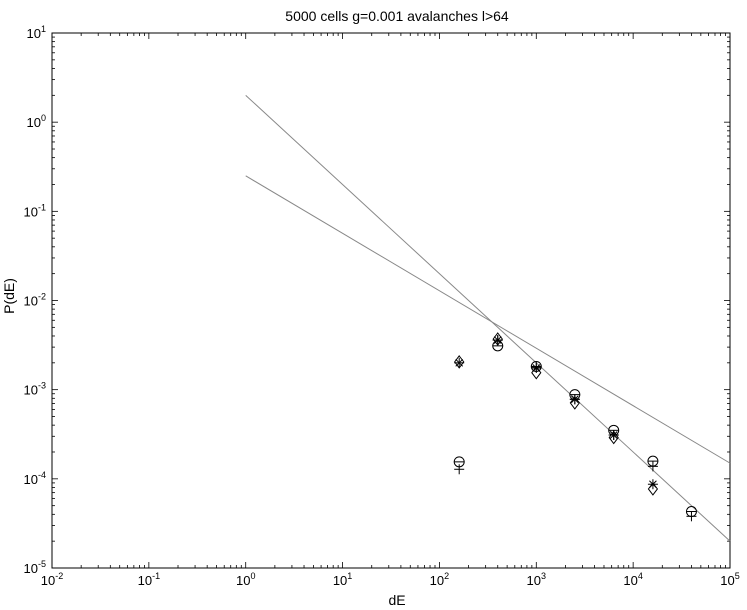 Image resolution: width=747 pixels, height=610 pixels. Describe the element at coordinates (245, 579) in the screenshot. I see `x-tick-label: 10⁰` at that location.